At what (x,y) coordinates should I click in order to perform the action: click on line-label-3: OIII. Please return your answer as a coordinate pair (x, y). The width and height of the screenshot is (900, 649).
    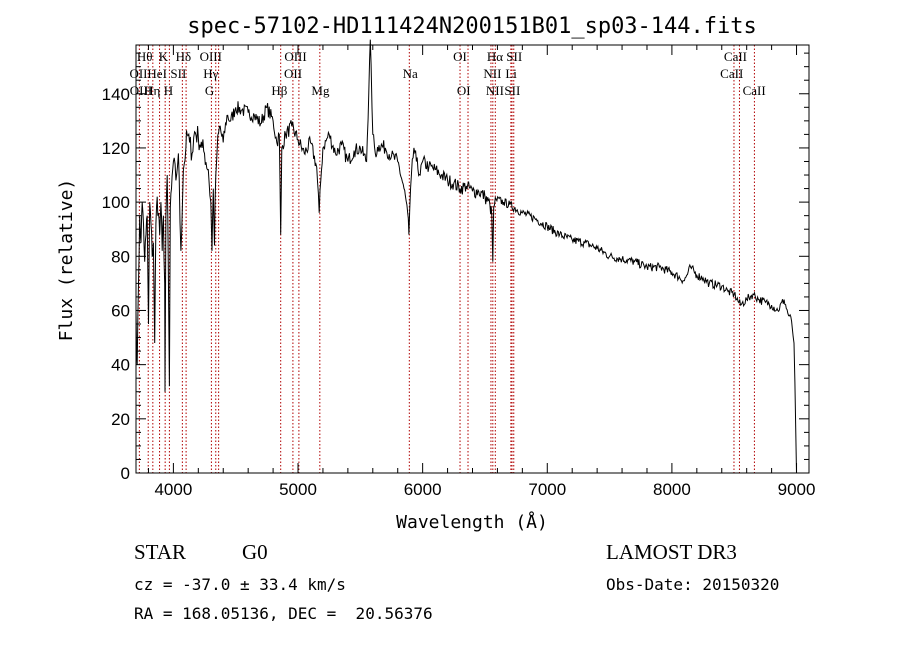
    Looking at the image, I should click on (211, 56).